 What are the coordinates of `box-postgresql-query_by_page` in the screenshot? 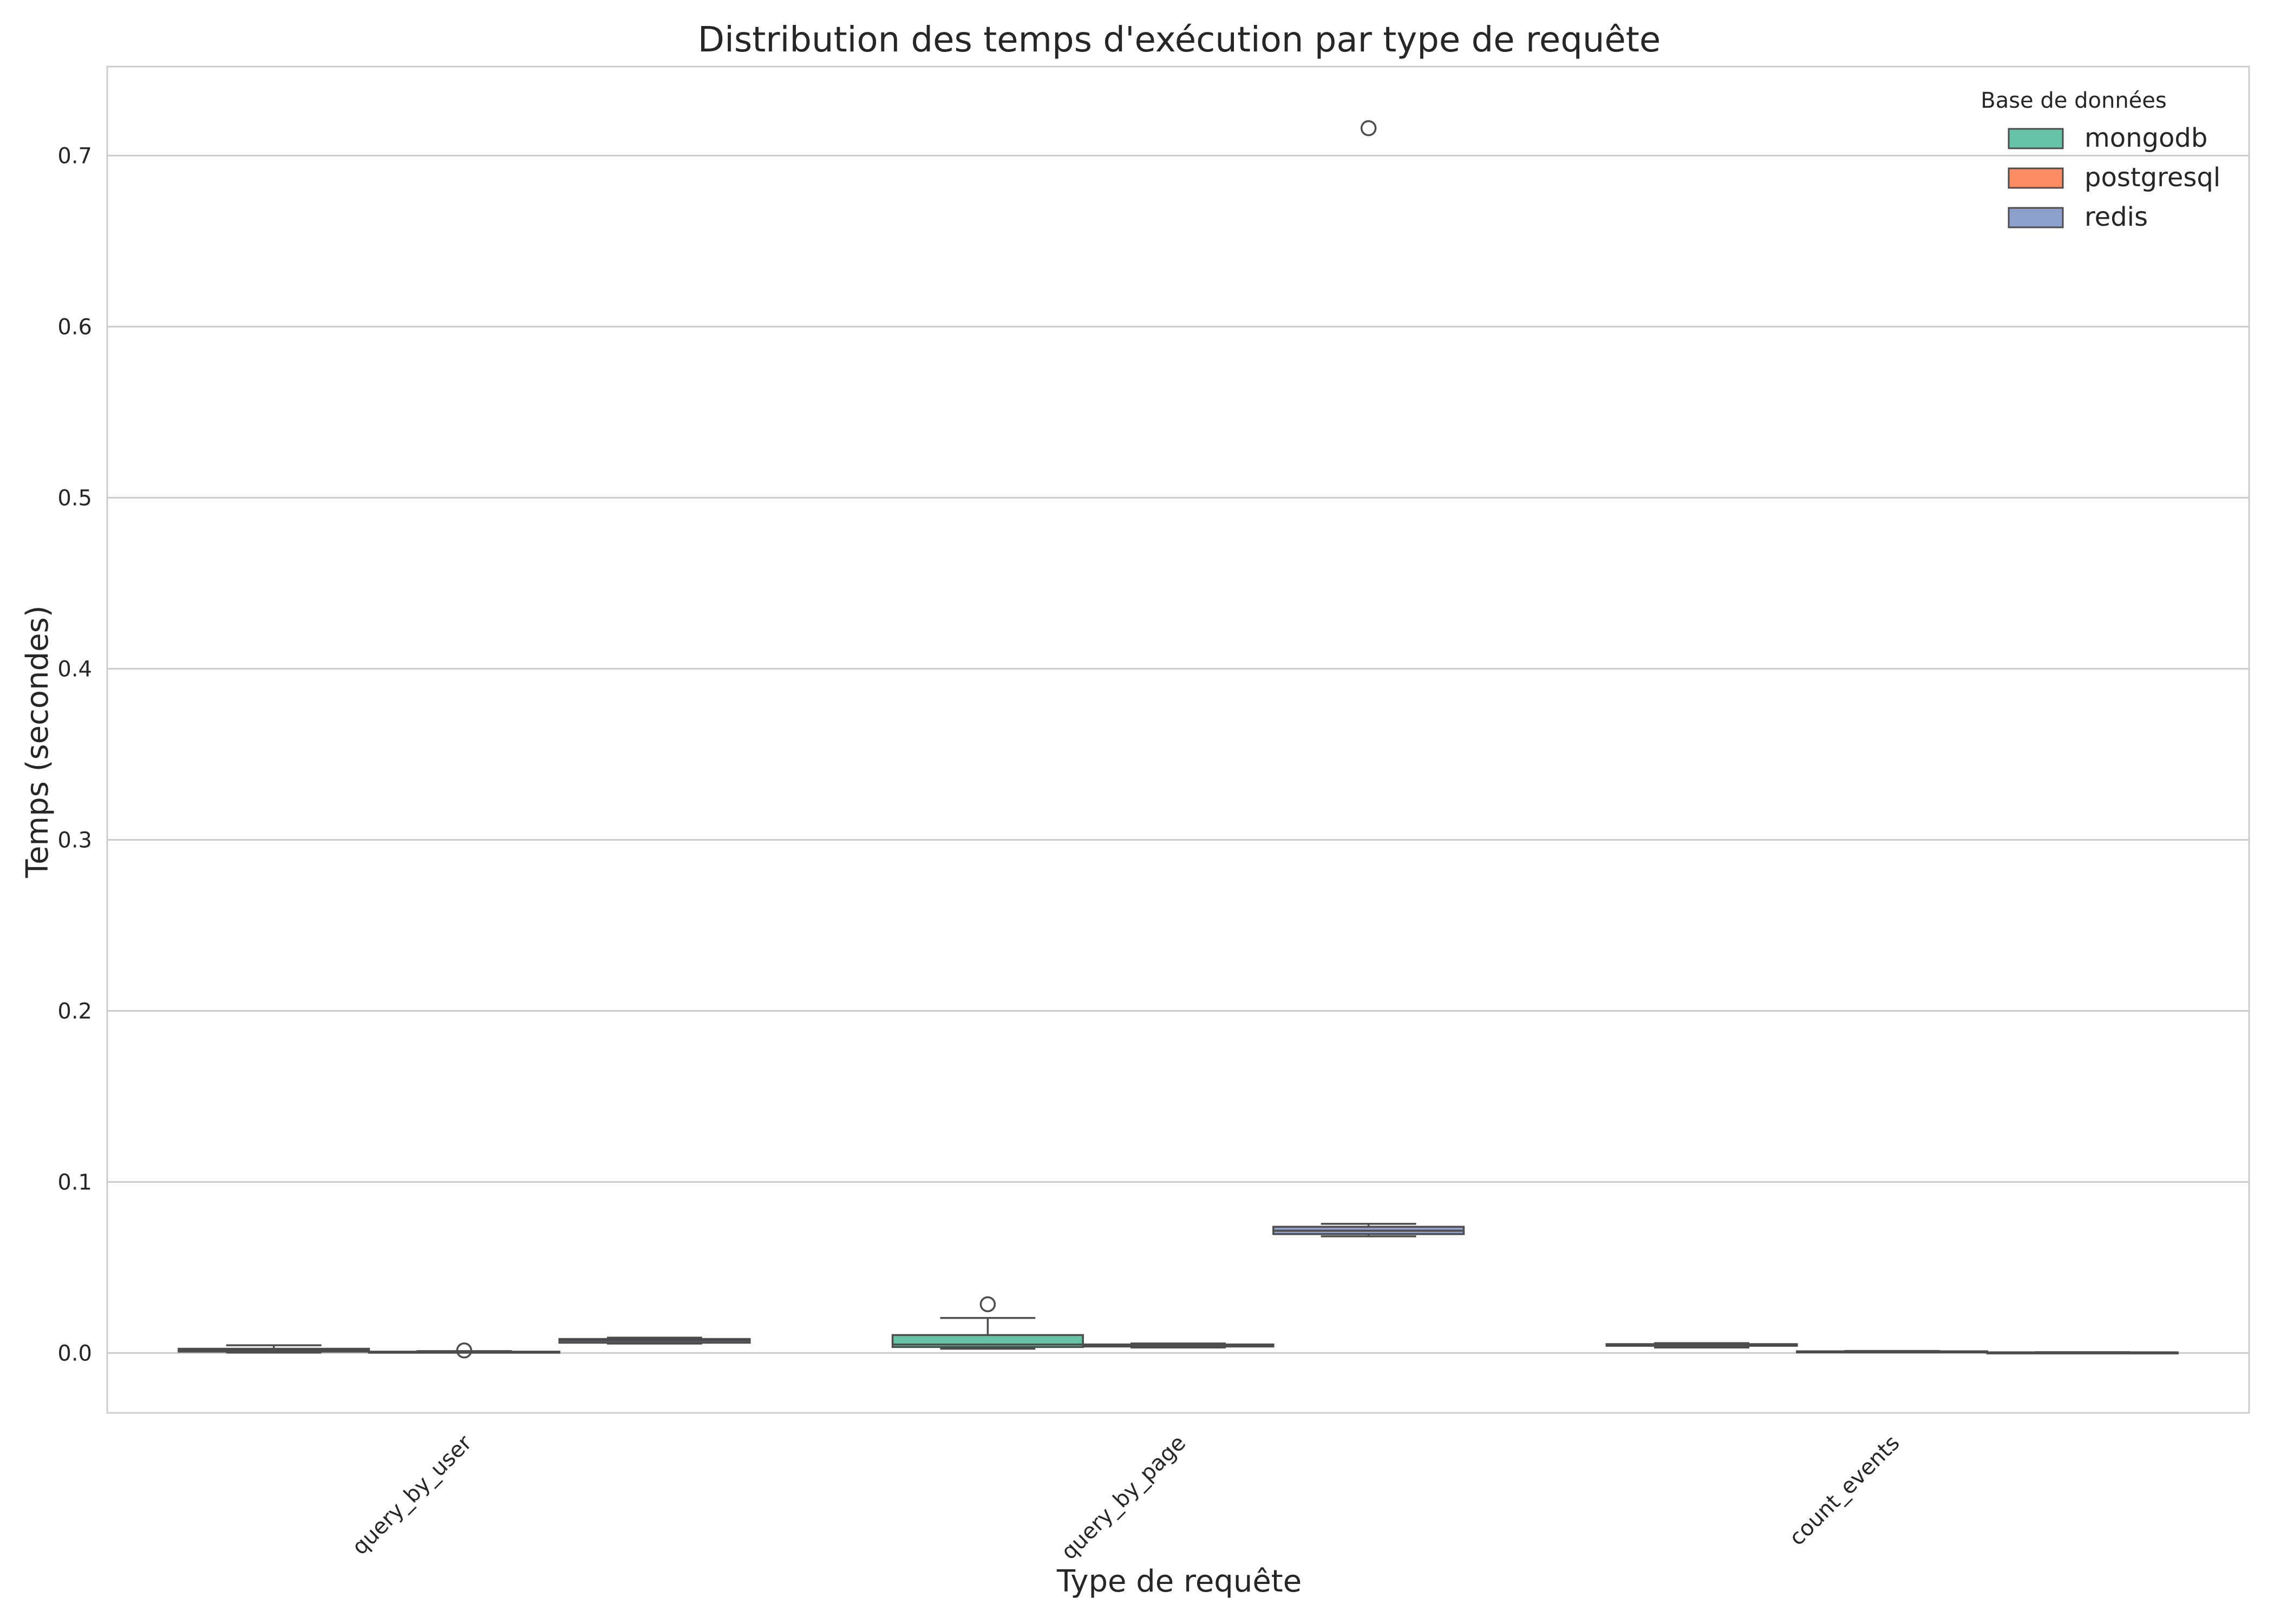 It's located at (1179, 1345).